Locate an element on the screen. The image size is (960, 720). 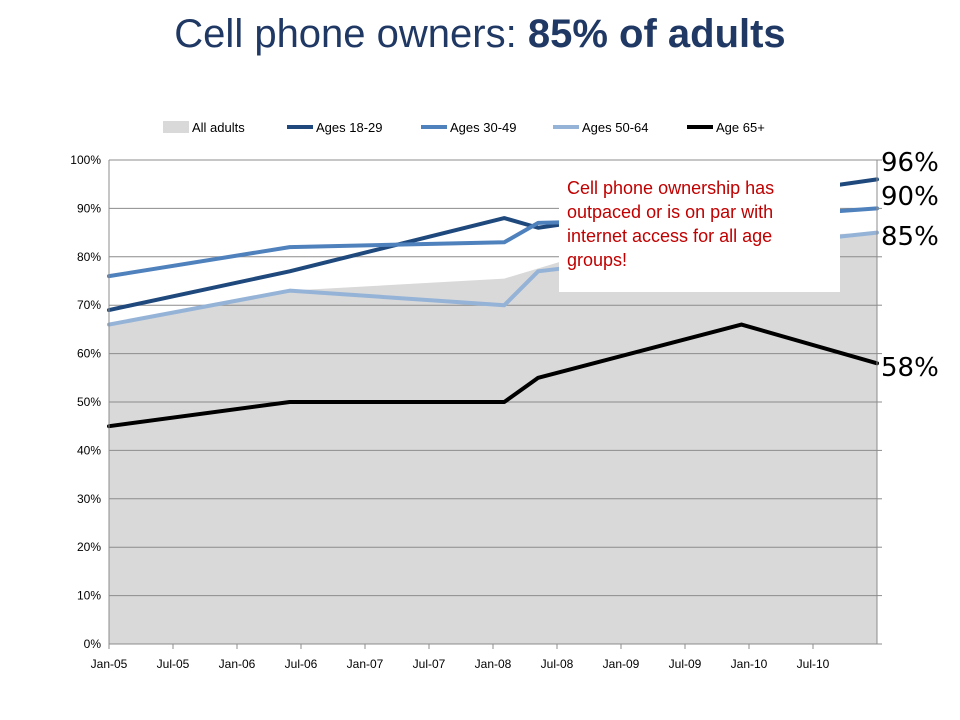
y-tick-label: 50% is located at coordinates (89, 402).